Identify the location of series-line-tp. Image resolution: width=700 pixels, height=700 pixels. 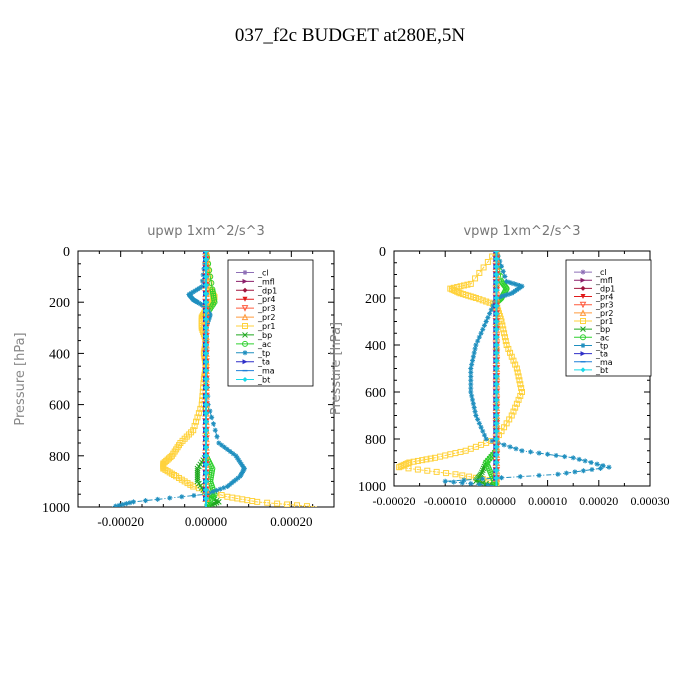
(178, 379).